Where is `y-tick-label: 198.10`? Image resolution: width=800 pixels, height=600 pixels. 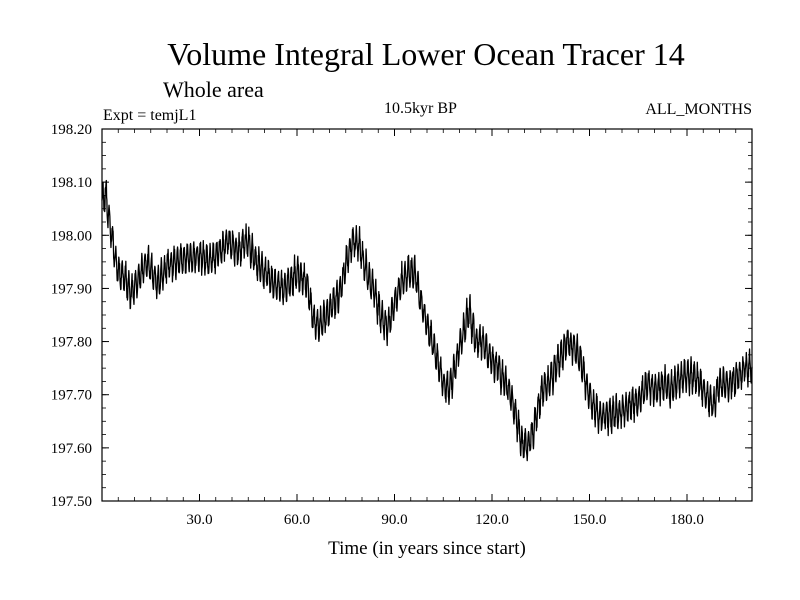 y-tick-label: 198.10 is located at coordinates (71, 183).